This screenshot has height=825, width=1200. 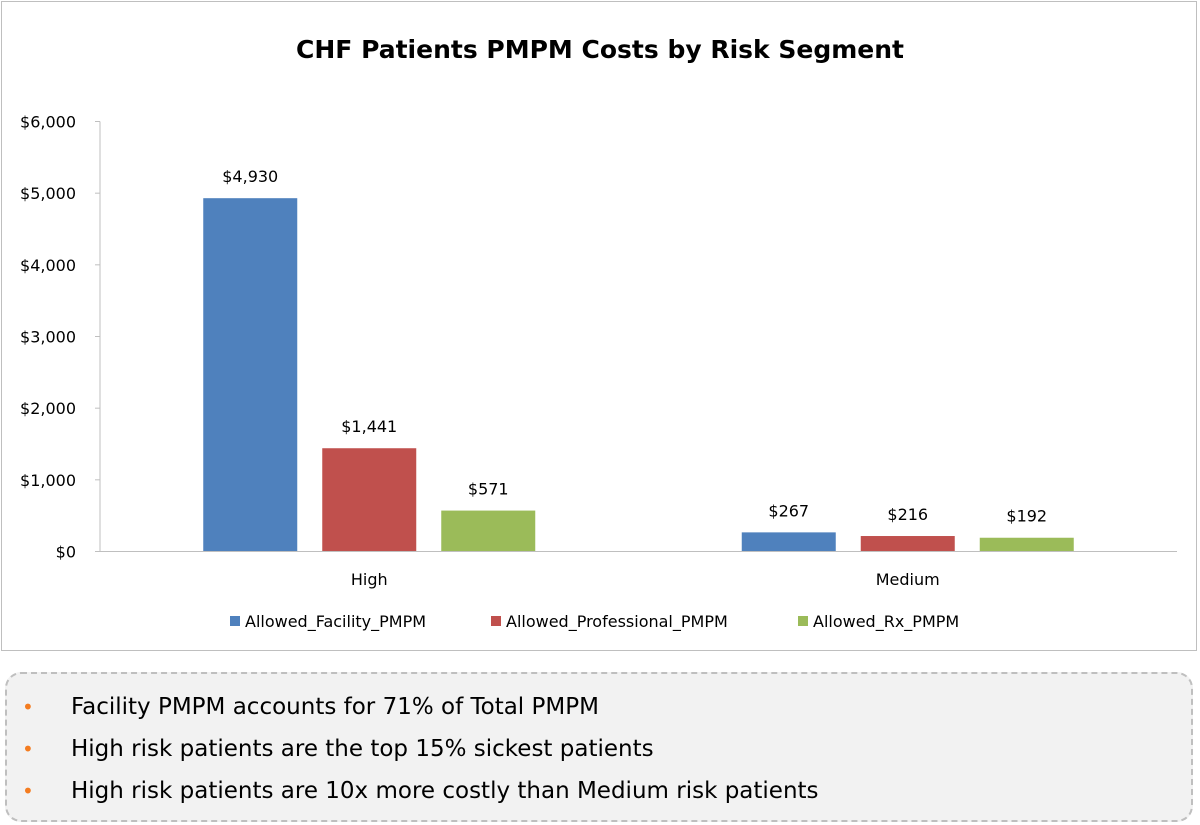 I want to click on bar-allowed-rx-pmpm-high, so click(x=488, y=531).